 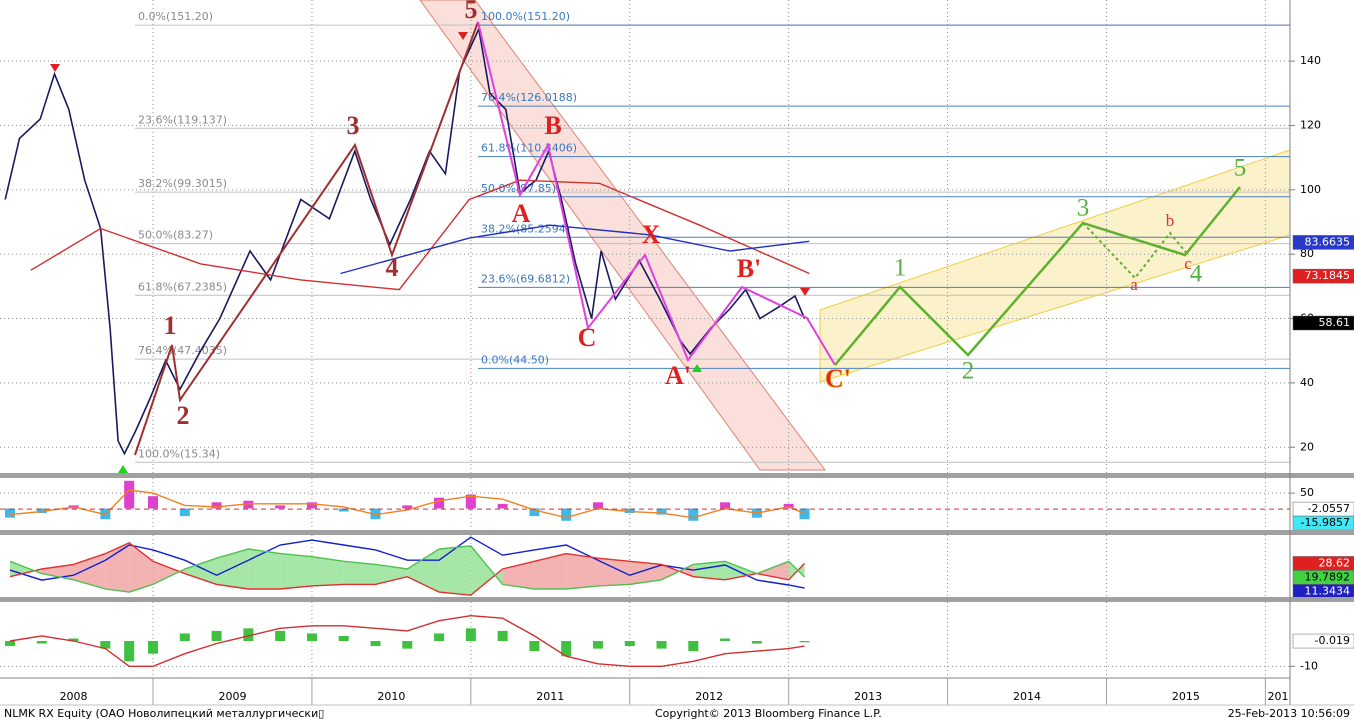 I want to click on fib-label: 23.6%(69.6812), so click(x=525, y=278).